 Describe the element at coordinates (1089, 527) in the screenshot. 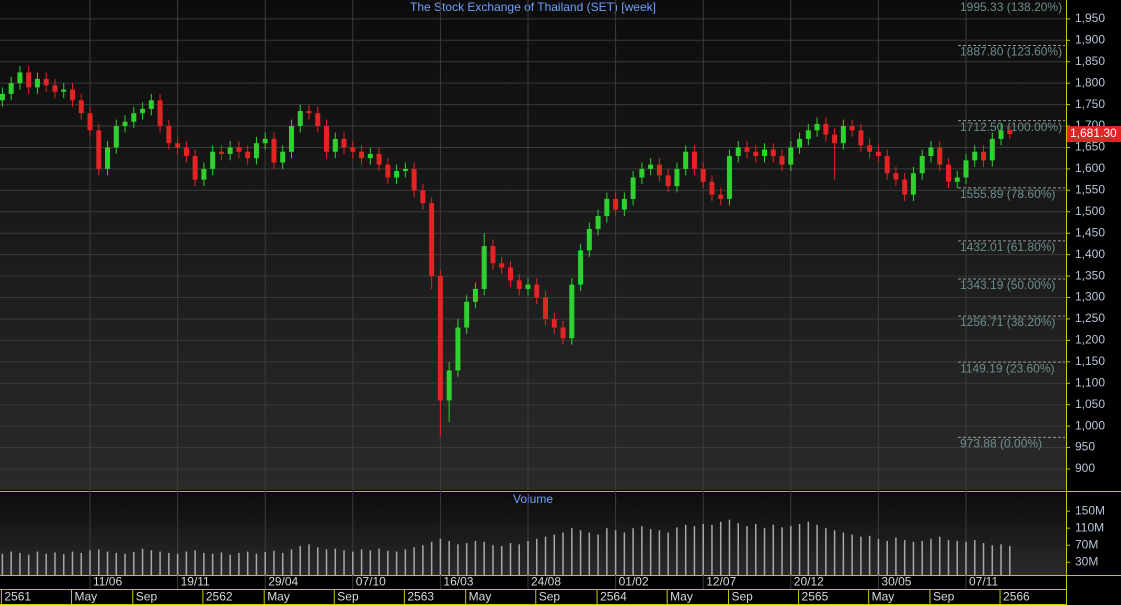

I see `y-tick-label: 110M` at that location.